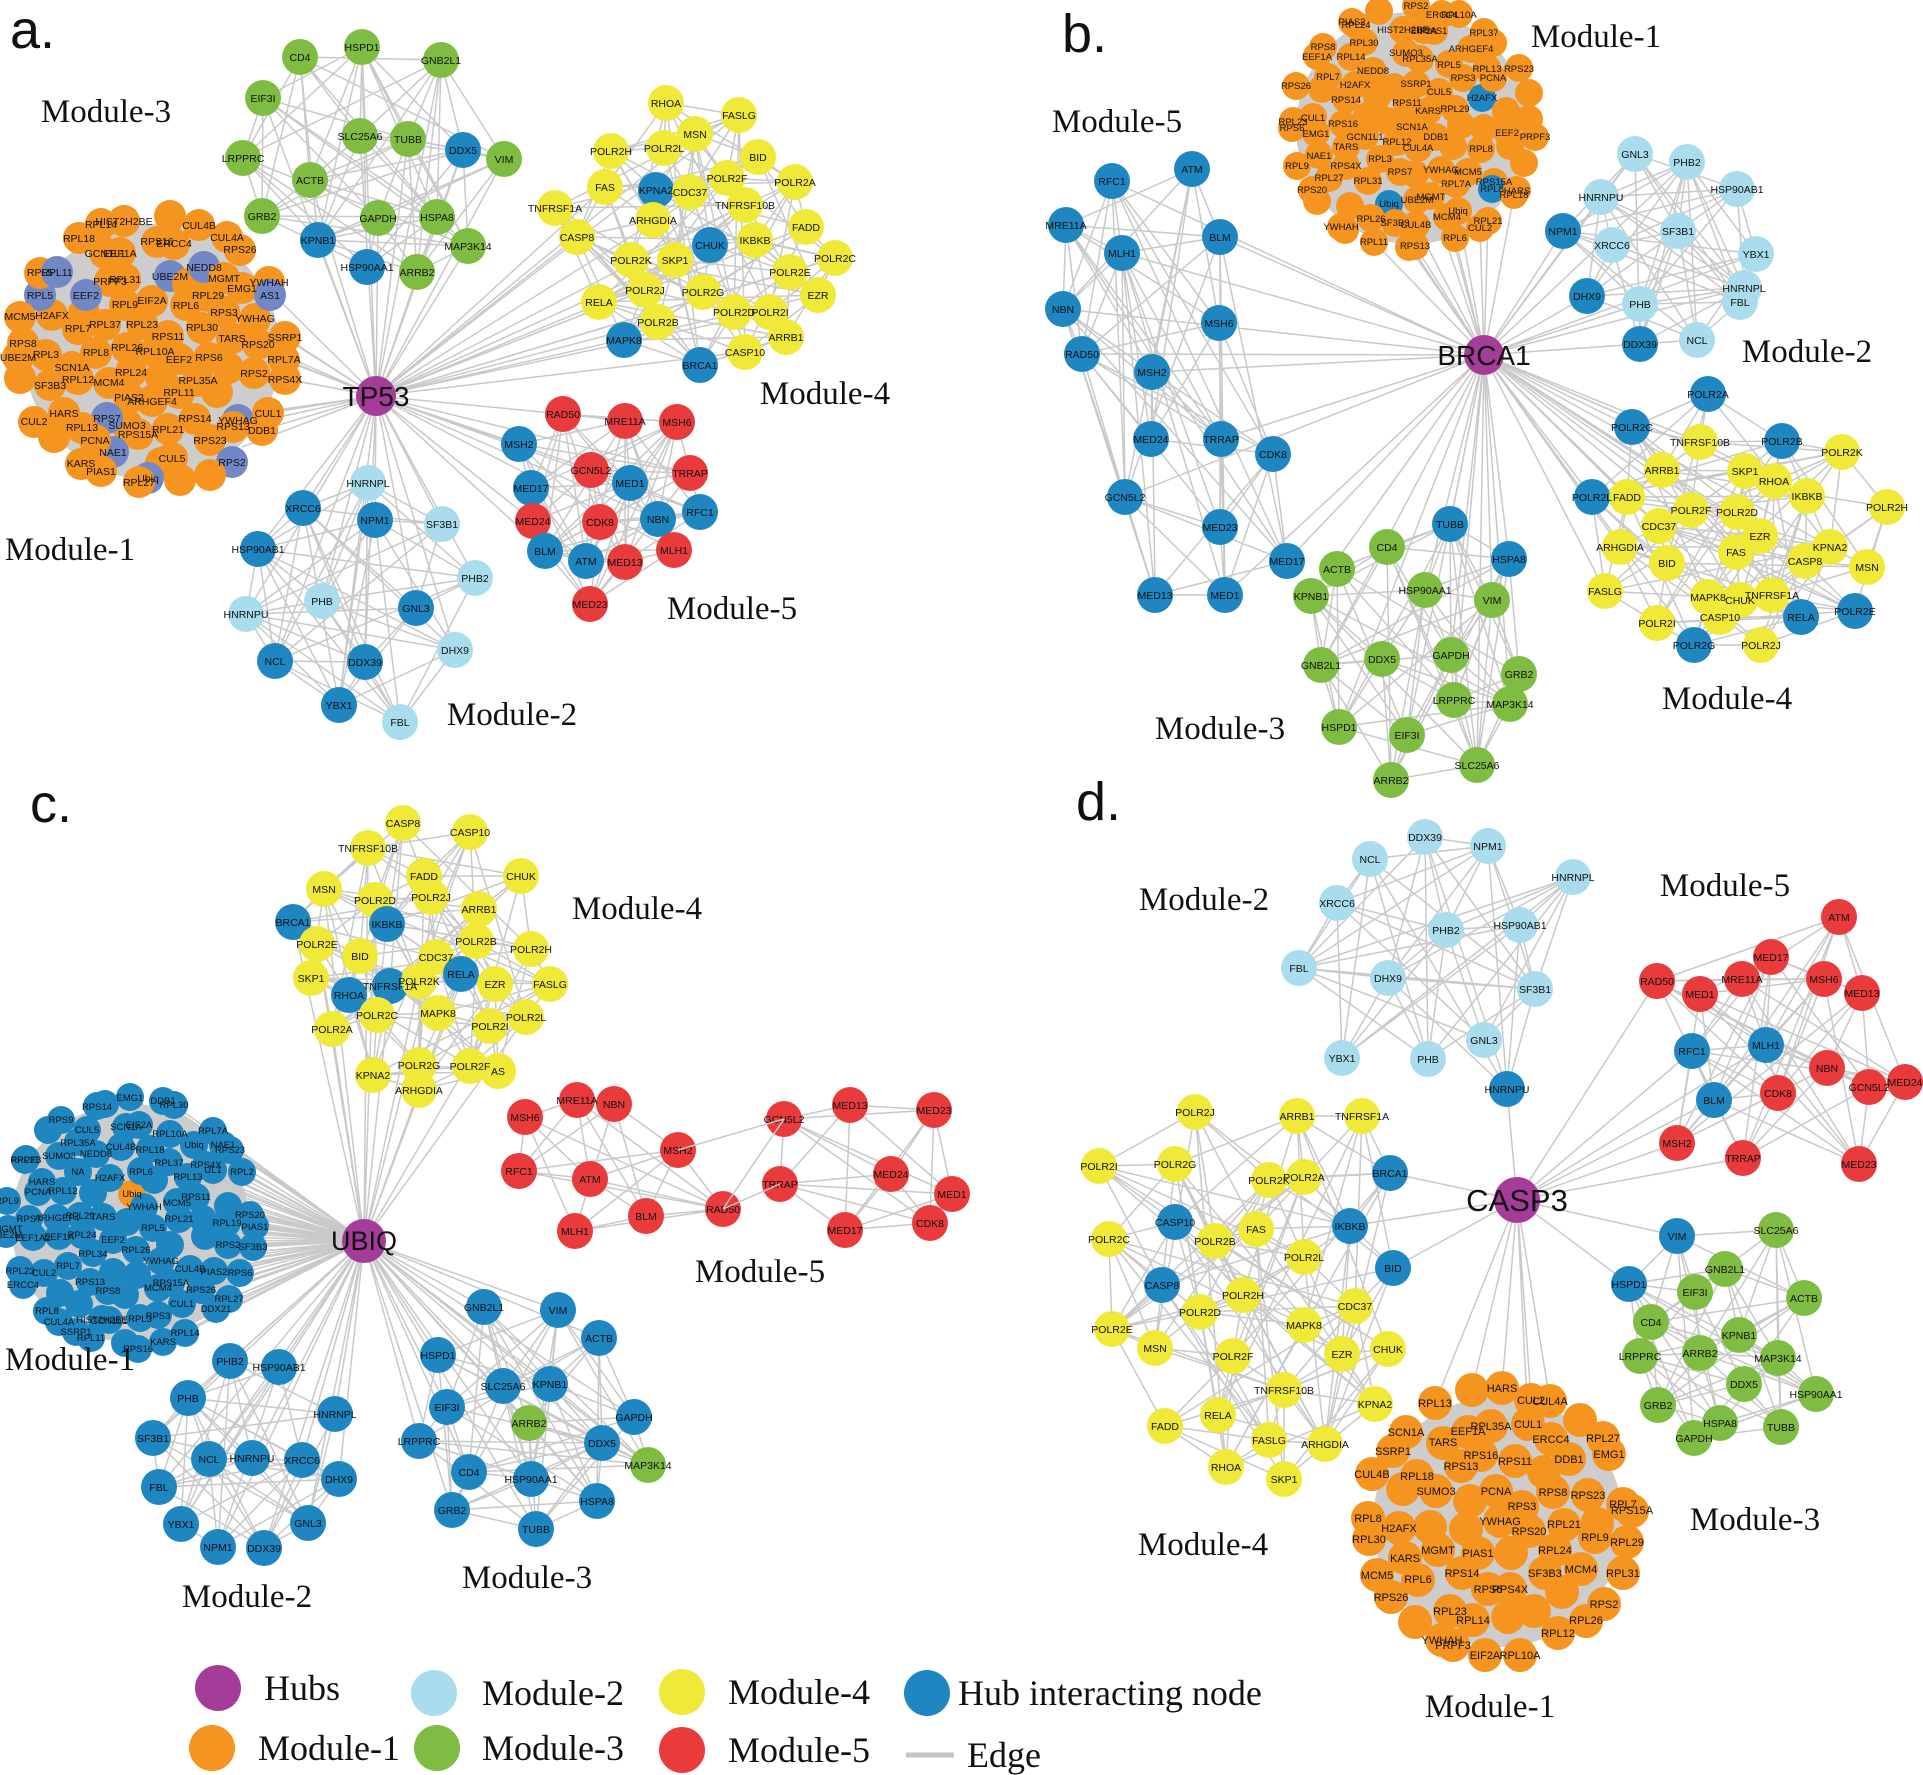 This screenshot has height=1775, width=1923. I want to click on svg-text: PHB, so click(188, 1399).